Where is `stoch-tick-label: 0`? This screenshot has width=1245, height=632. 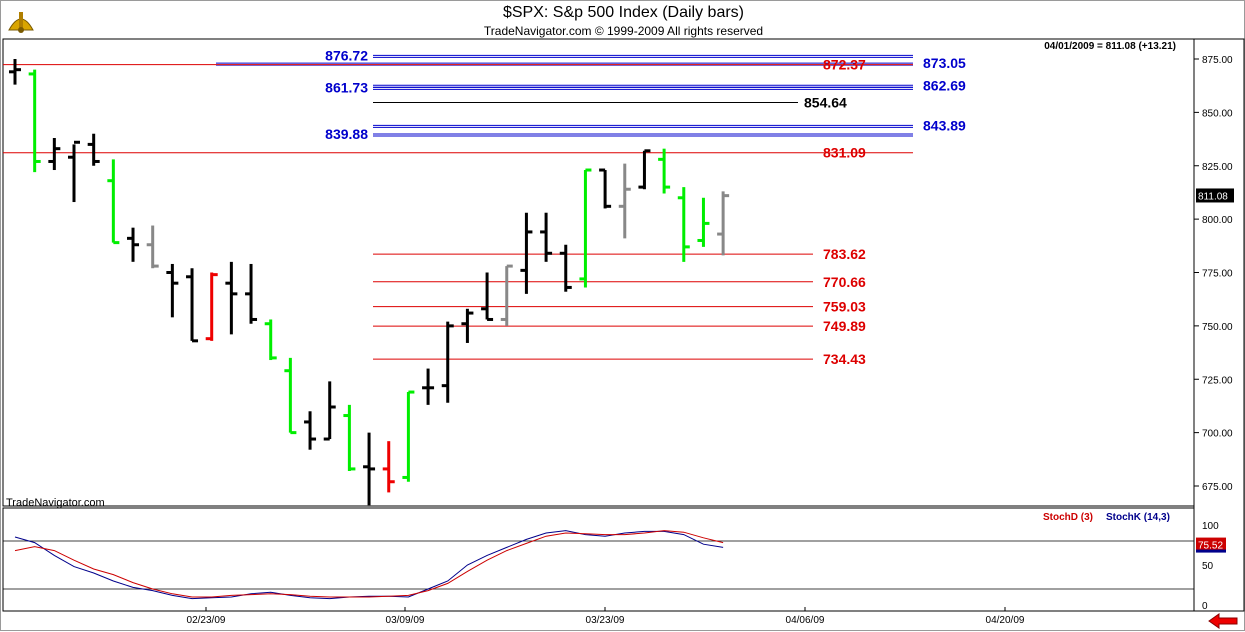 stoch-tick-label: 0 is located at coordinates (1205, 606).